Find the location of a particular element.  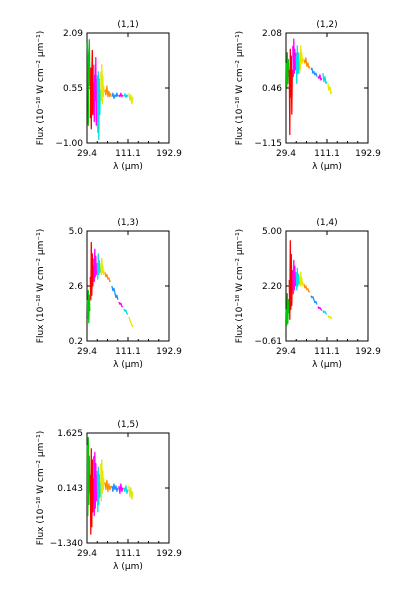

y-tick-label: 2.6 is located at coordinates (76, 287).